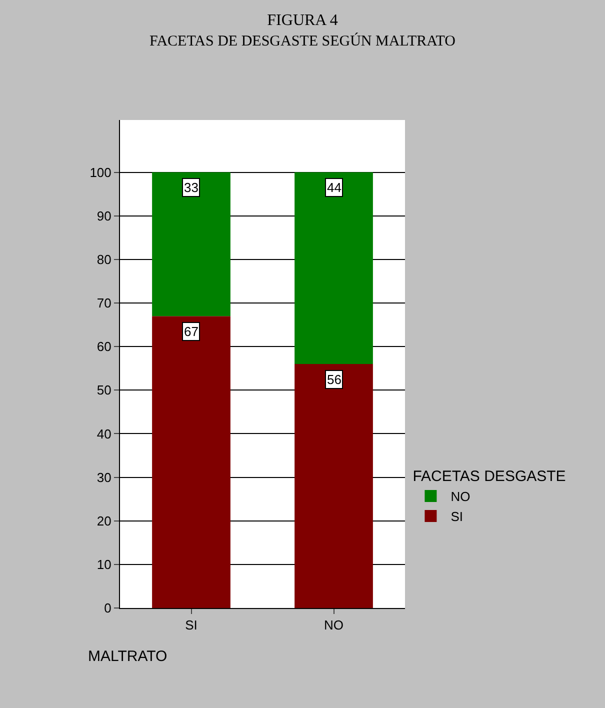 This screenshot has width=605, height=708. Describe the element at coordinates (302, 41) in the screenshot. I see `chart-subtitle: FACETAS DE DESGASTE SEGÚN MALTRATO` at that location.